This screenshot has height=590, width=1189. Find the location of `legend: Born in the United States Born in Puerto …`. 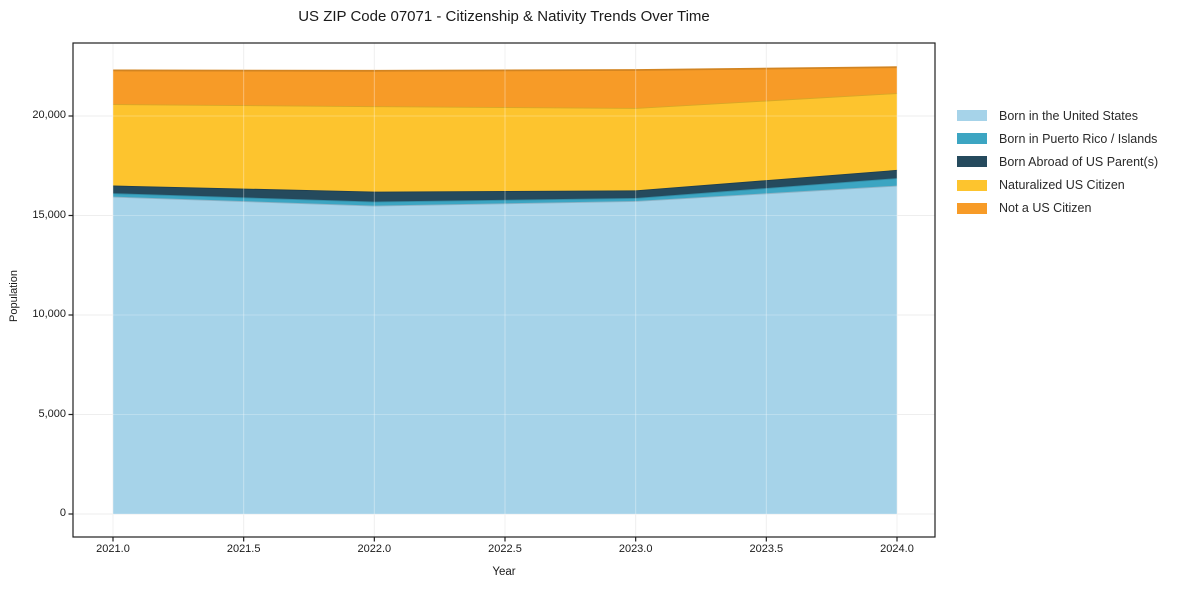

legend: Born in the United States Born in Puerto … is located at coordinates (1057, 162).